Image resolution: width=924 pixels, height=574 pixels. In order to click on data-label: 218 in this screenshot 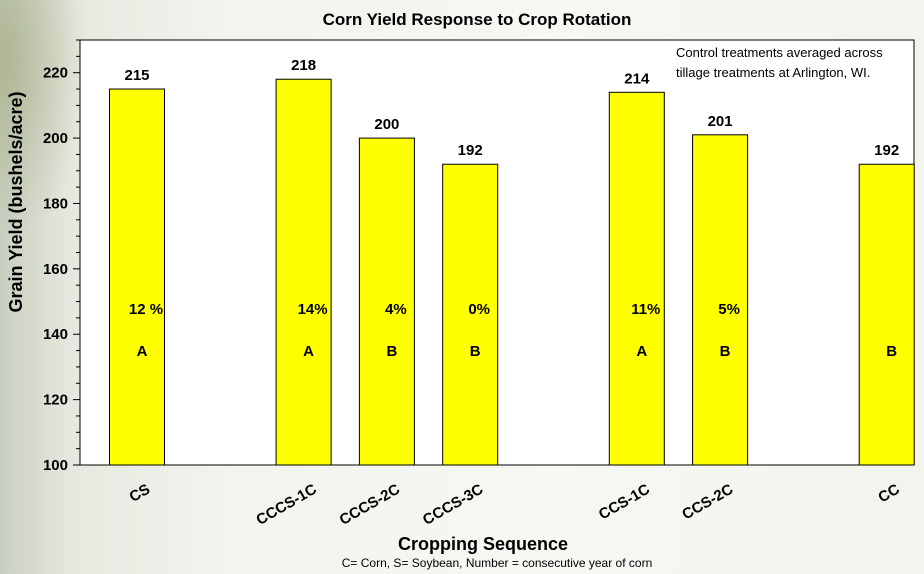, I will do `click(303, 65)`.